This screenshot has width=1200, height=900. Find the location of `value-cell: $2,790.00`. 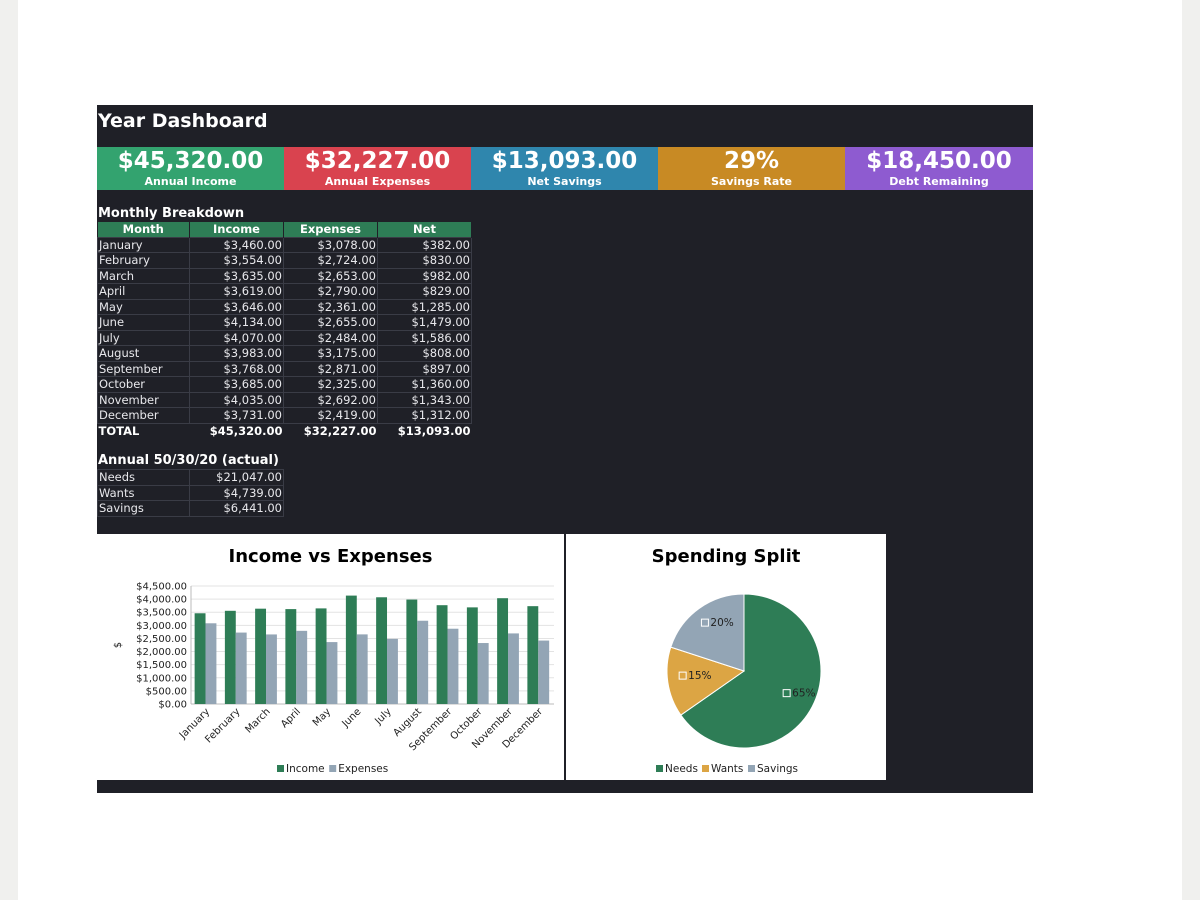

value-cell: $2,790.00 is located at coordinates (330, 291).